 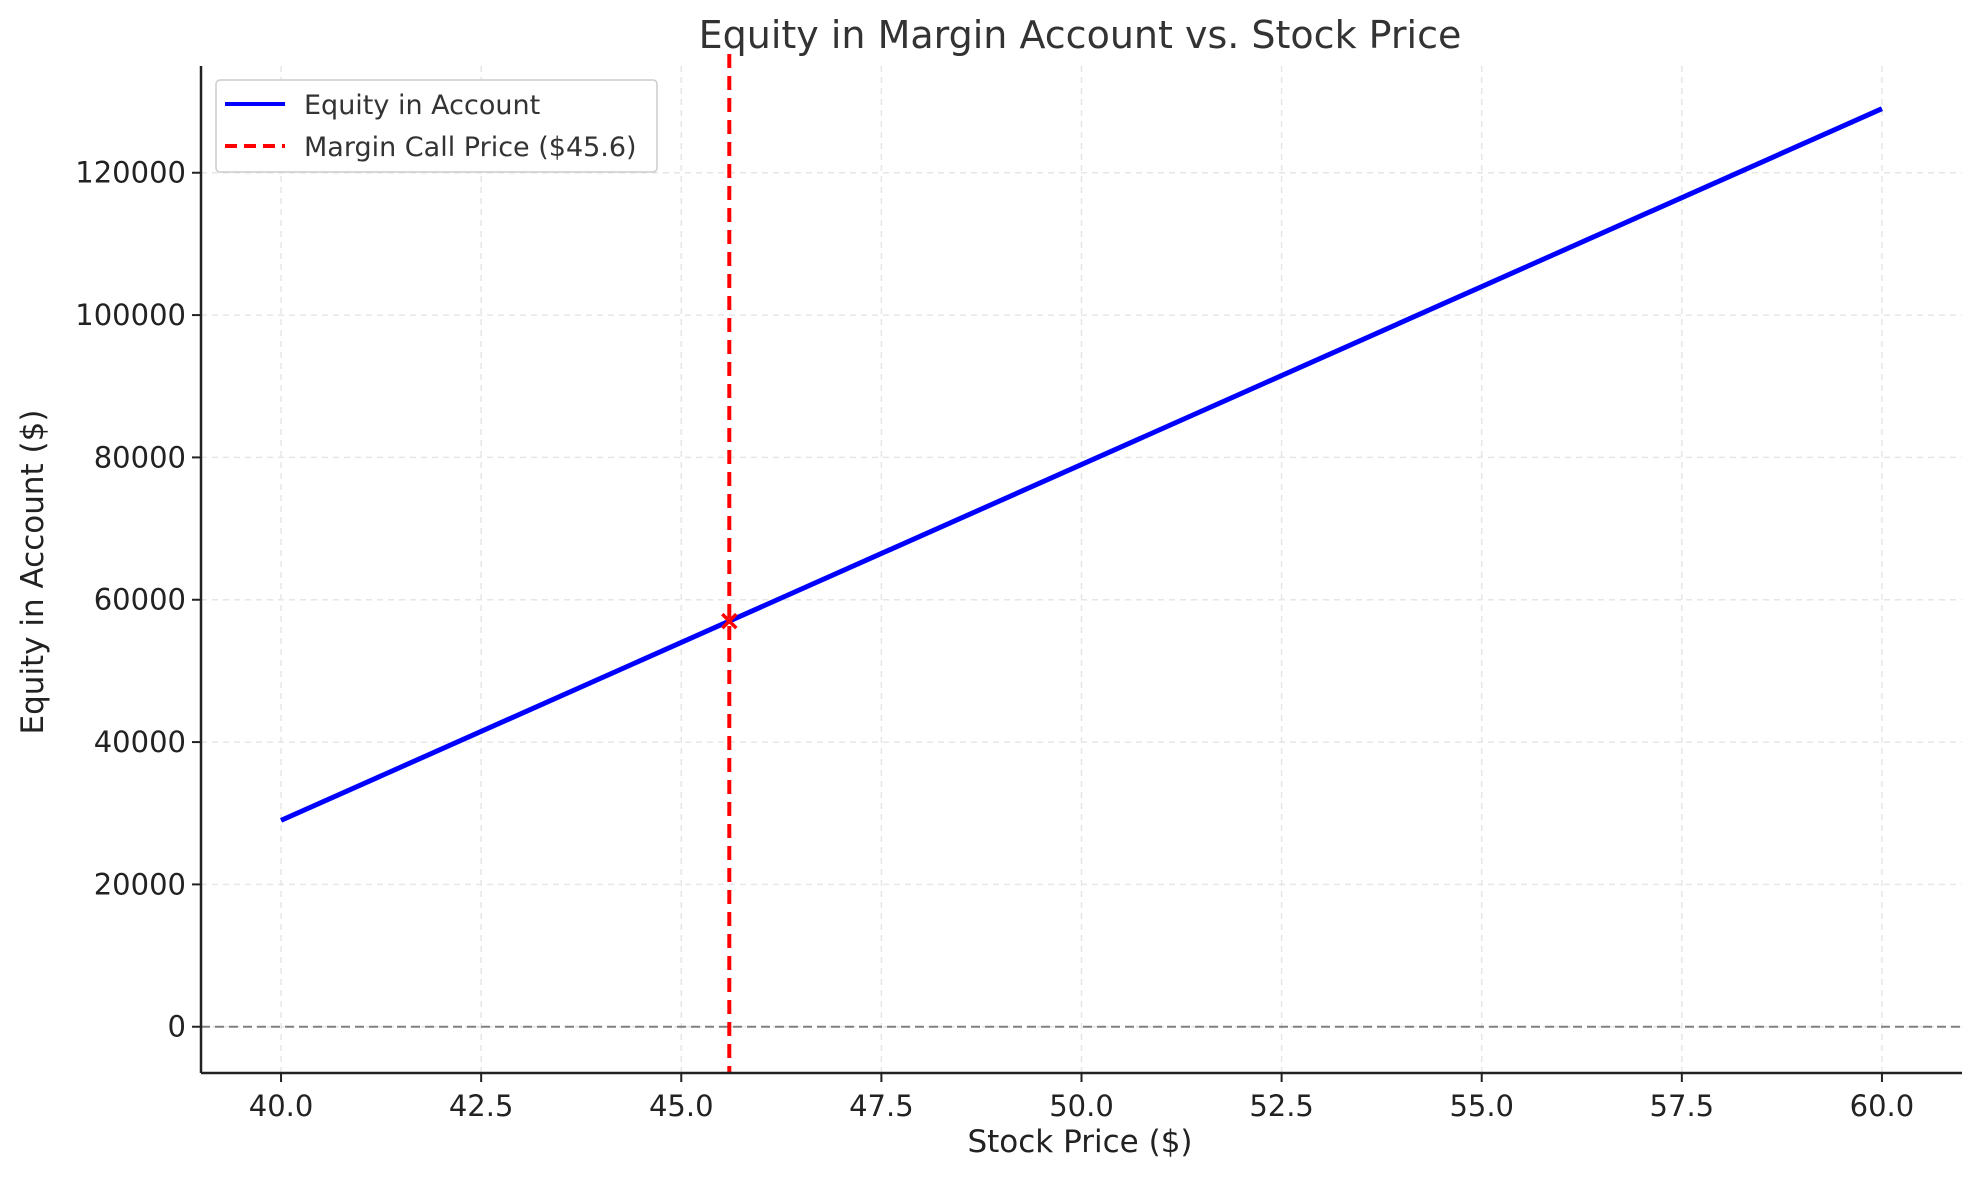 What do you see at coordinates (1281, 1106) in the screenshot?
I see `x-tick-label: 52.5` at bounding box center [1281, 1106].